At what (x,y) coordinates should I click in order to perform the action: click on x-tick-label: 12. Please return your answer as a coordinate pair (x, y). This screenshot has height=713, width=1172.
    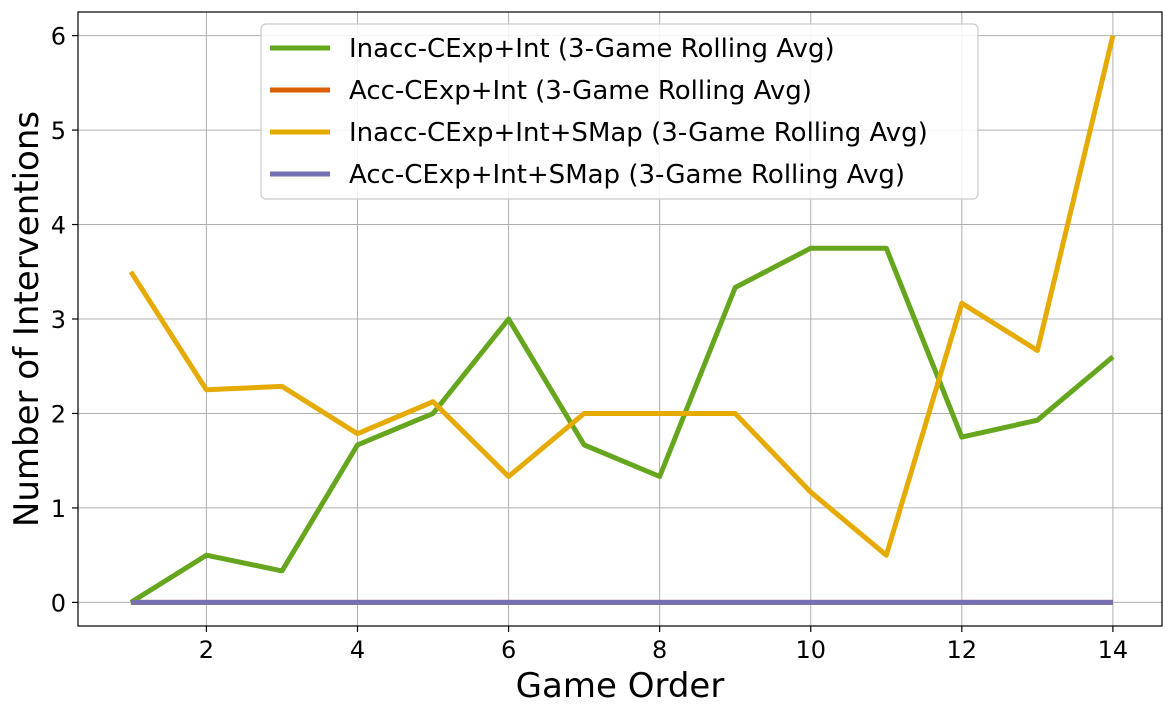
    Looking at the image, I should click on (962, 650).